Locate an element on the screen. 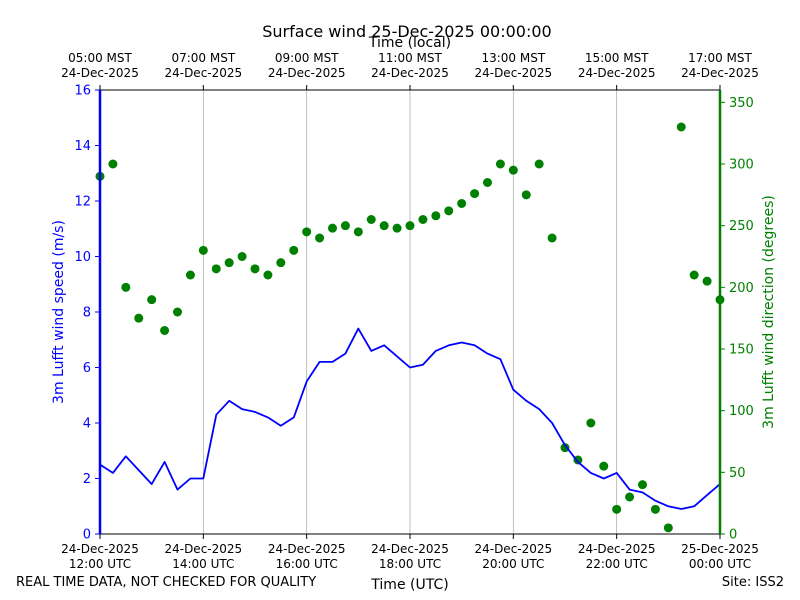 This screenshot has width=800, height=600. right-axis-label: 3m Lufft wind direction (degrees) is located at coordinates (769, 312).